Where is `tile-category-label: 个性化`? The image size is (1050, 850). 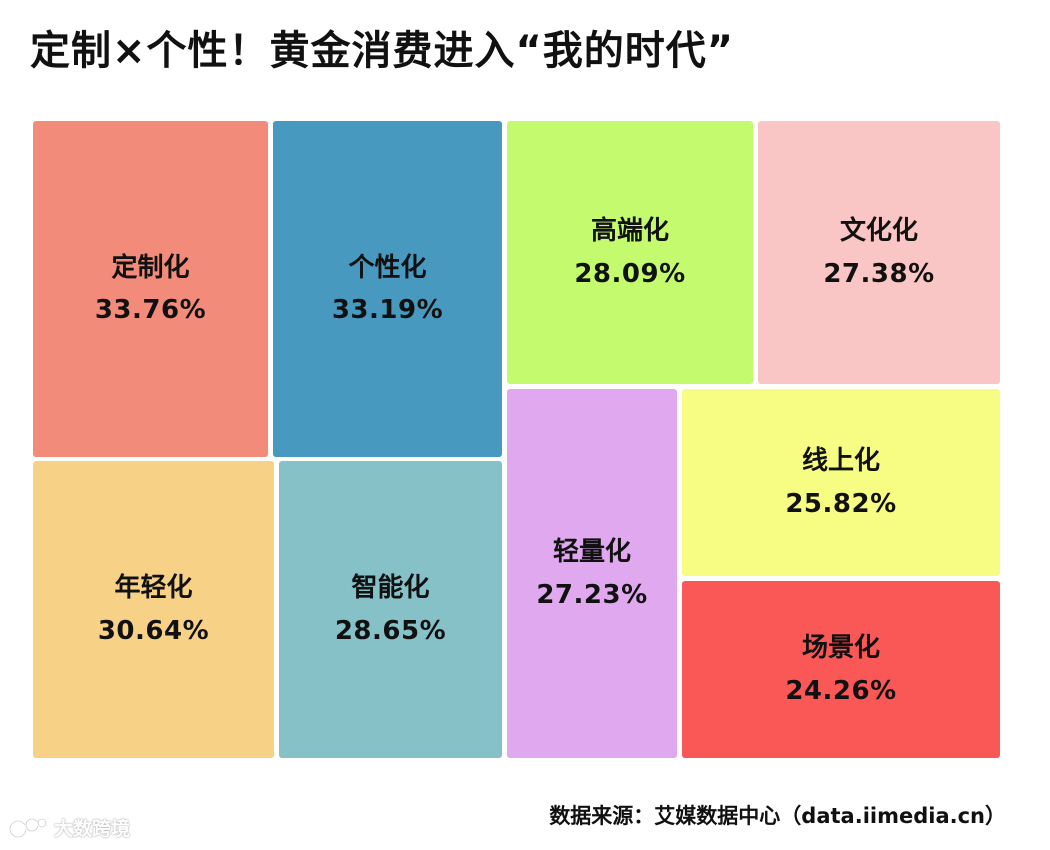
tile-category-label: 个性化 is located at coordinates (387, 267).